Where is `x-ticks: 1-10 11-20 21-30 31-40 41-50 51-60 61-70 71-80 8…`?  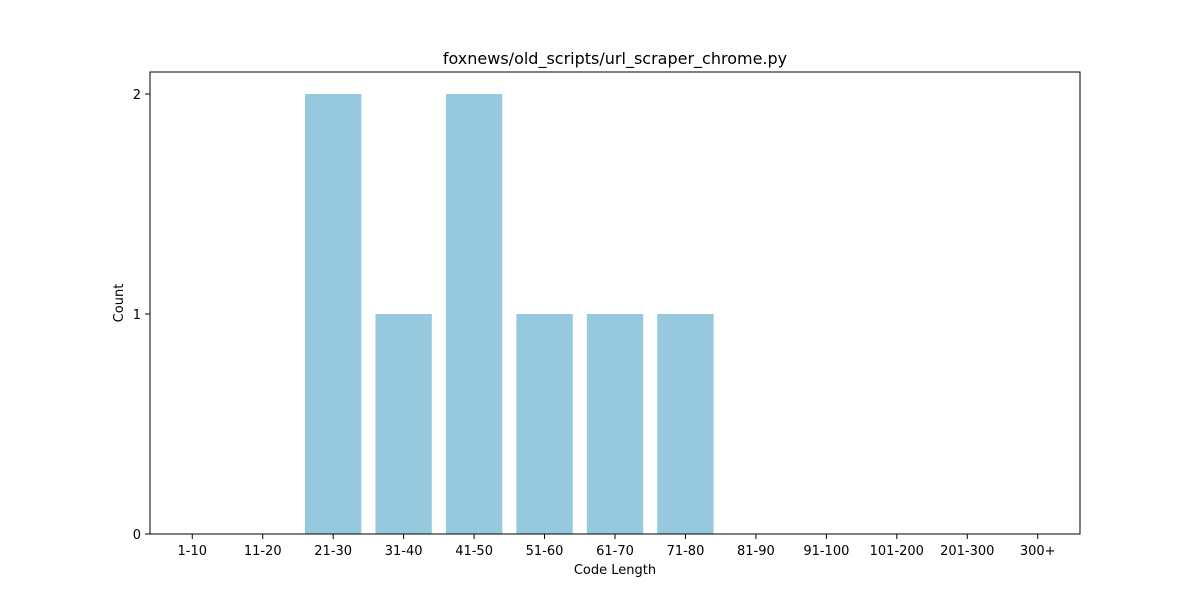 x-ticks: 1-10 11-20 21-30 31-40 41-50 51-60 61-70 71-80 8… is located at coordinates (617, 546).